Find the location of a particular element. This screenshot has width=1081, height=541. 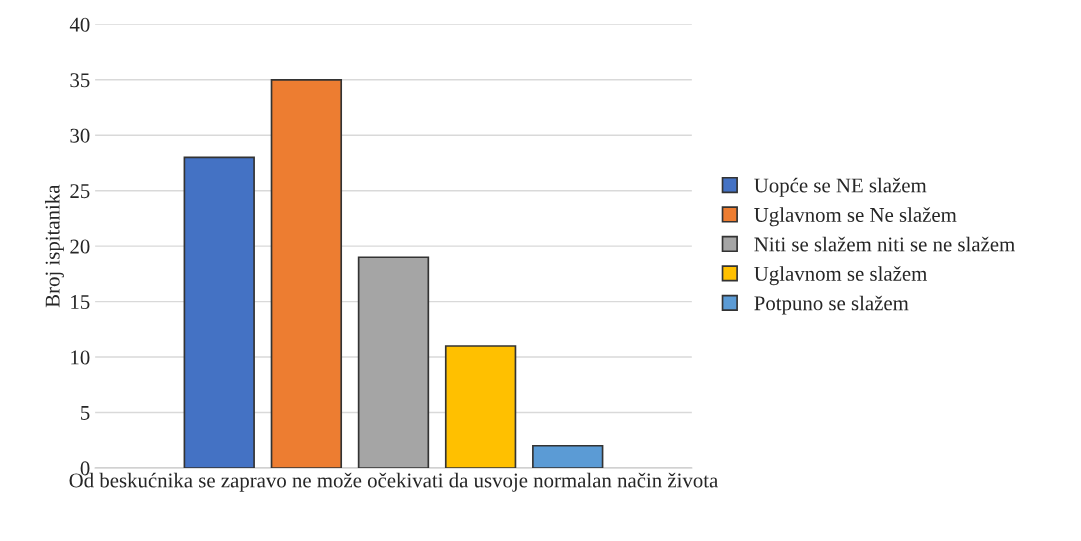

y-tick-label: 10 is located at coordinates (80, 357).